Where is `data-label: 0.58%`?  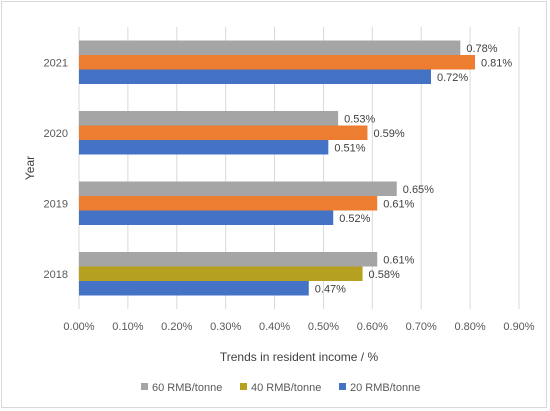 data-label: 0.58% is located at coordinates (384, 275).